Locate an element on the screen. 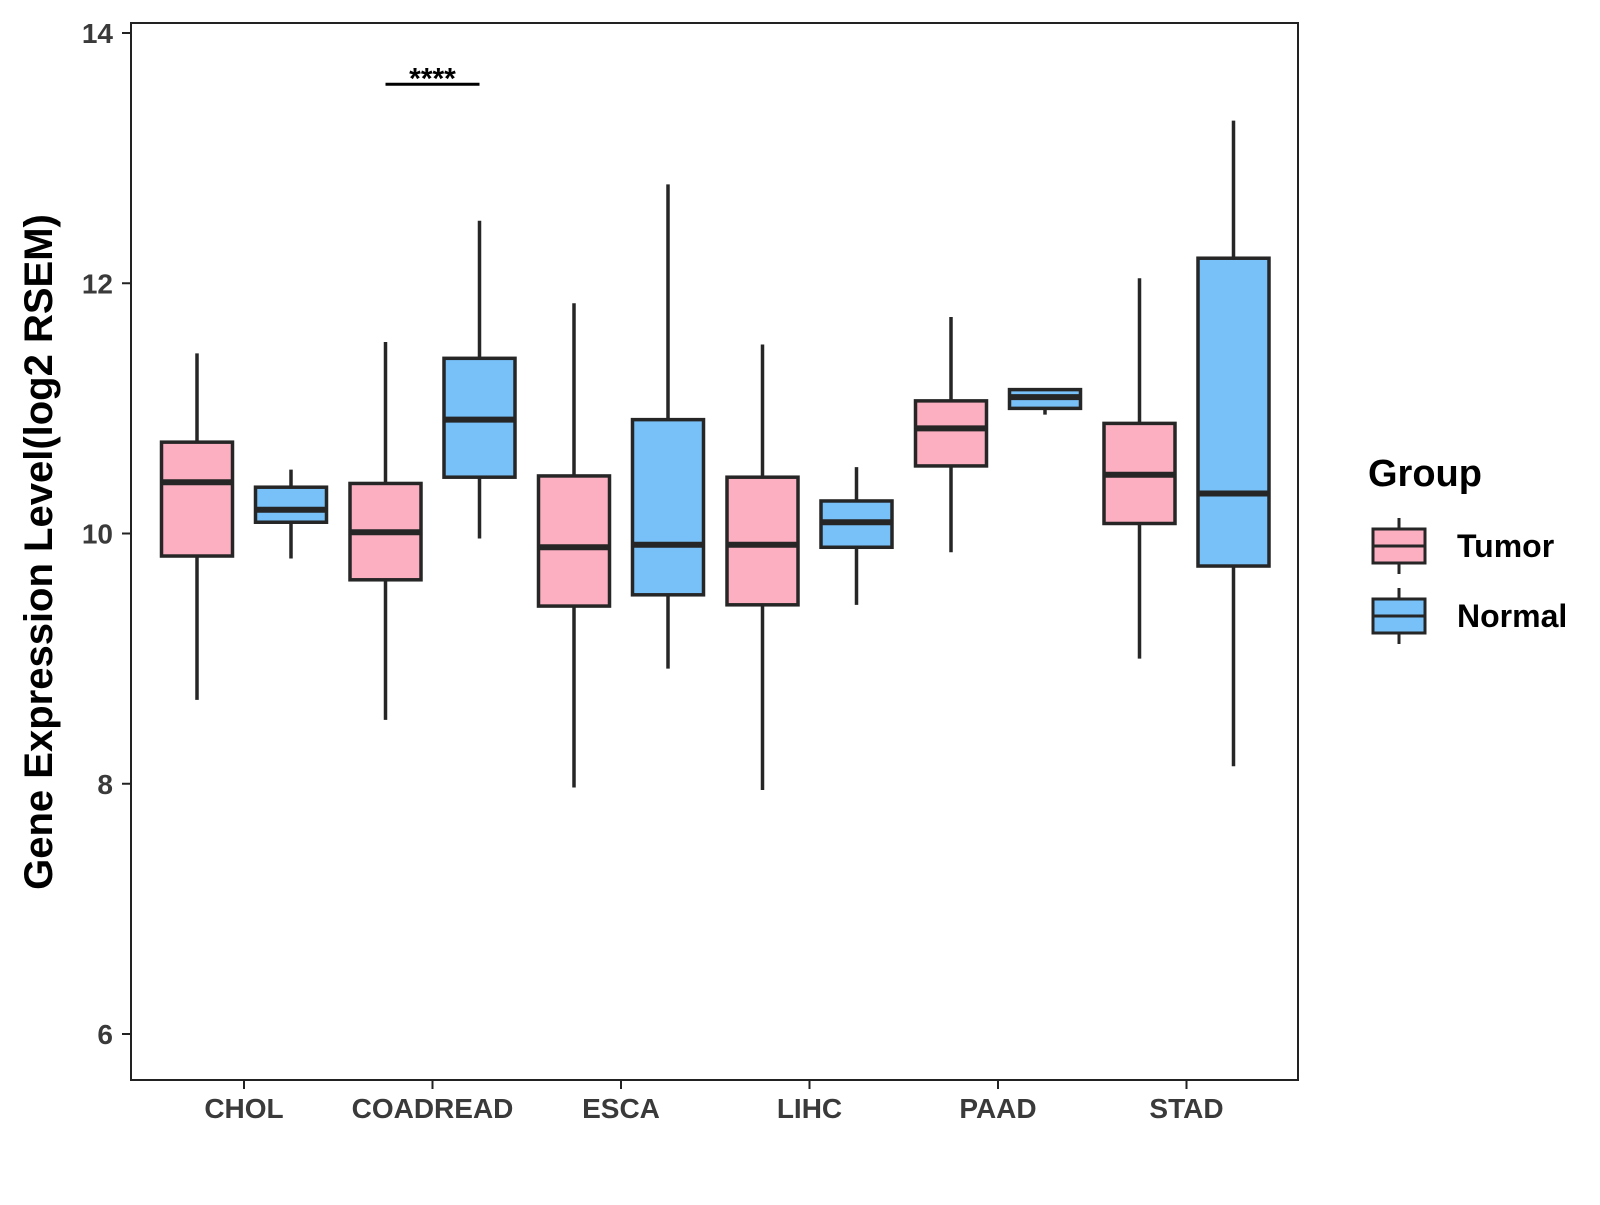 Image resolution: width=1600 pixels, height=1205 pixels. legend: Group Tumor Normal is located at coordinates (1467, 548).